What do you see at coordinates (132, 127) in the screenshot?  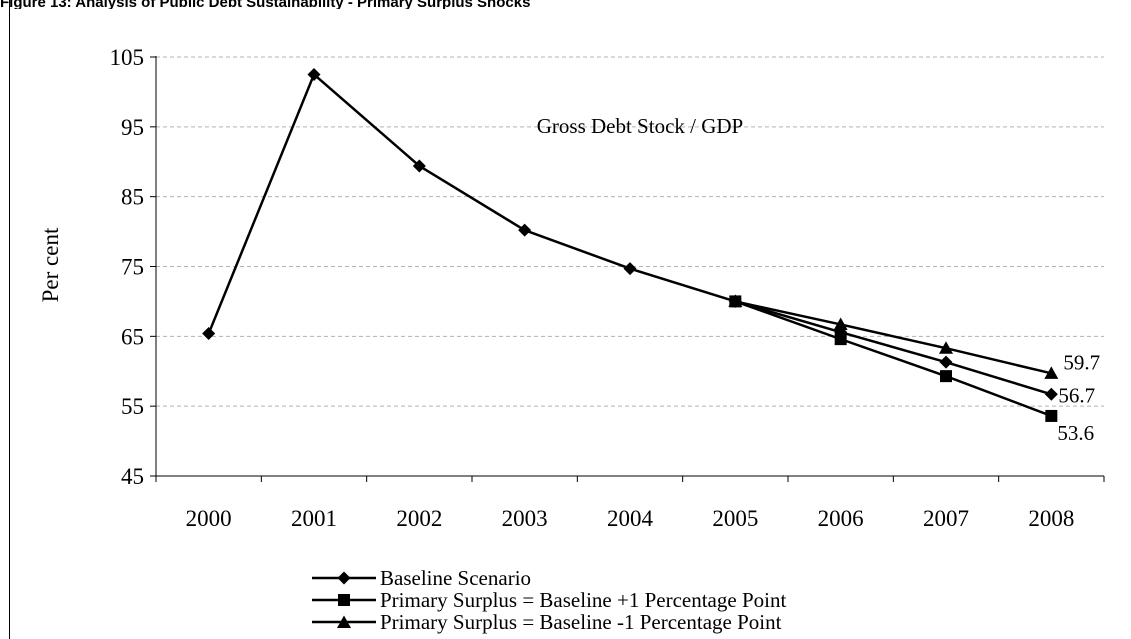 I see `y-tick-label: 95` at bounding box center [132, 127].